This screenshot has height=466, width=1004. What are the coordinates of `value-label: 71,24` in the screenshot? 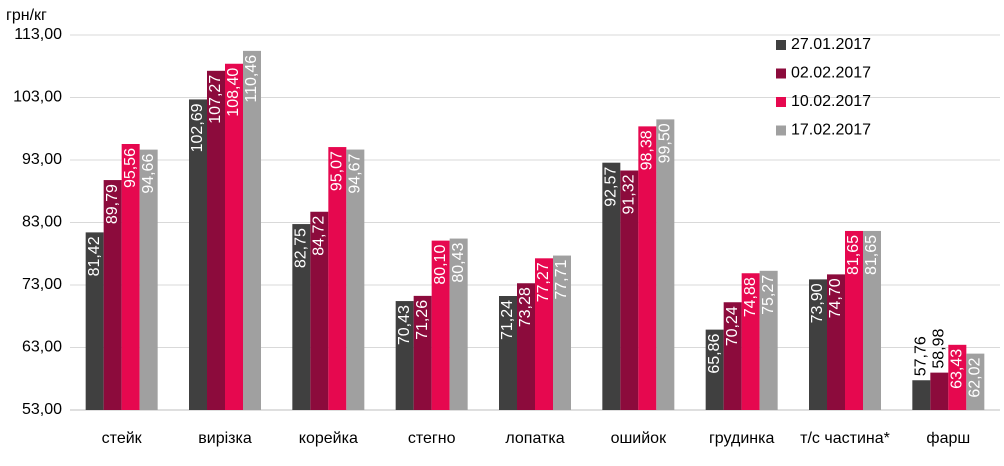 It's located at (507, 320).